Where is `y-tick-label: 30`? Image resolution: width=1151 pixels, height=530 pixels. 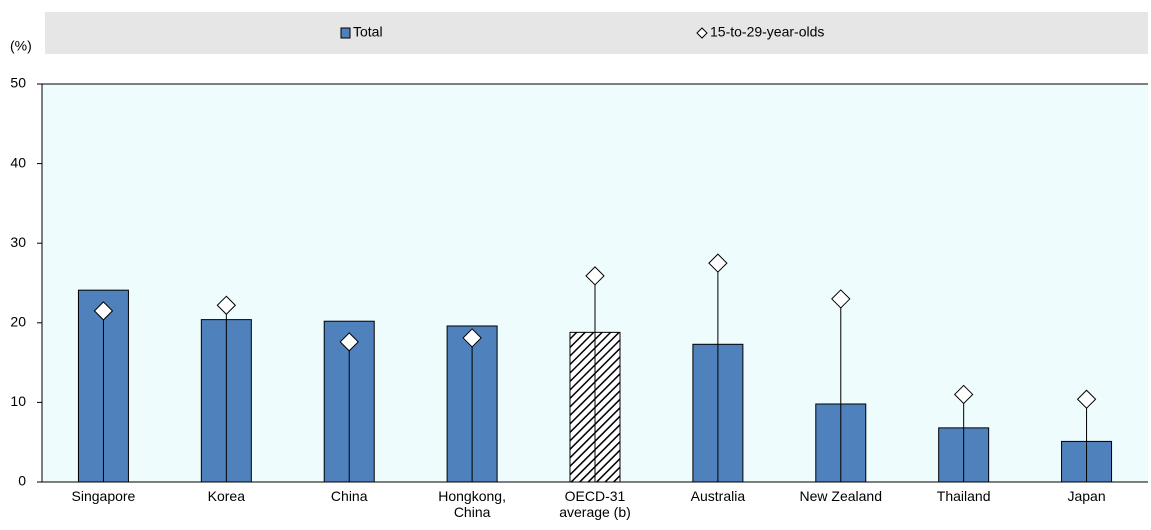 y-tick-label: 30 is located at coordinates (18, 242).